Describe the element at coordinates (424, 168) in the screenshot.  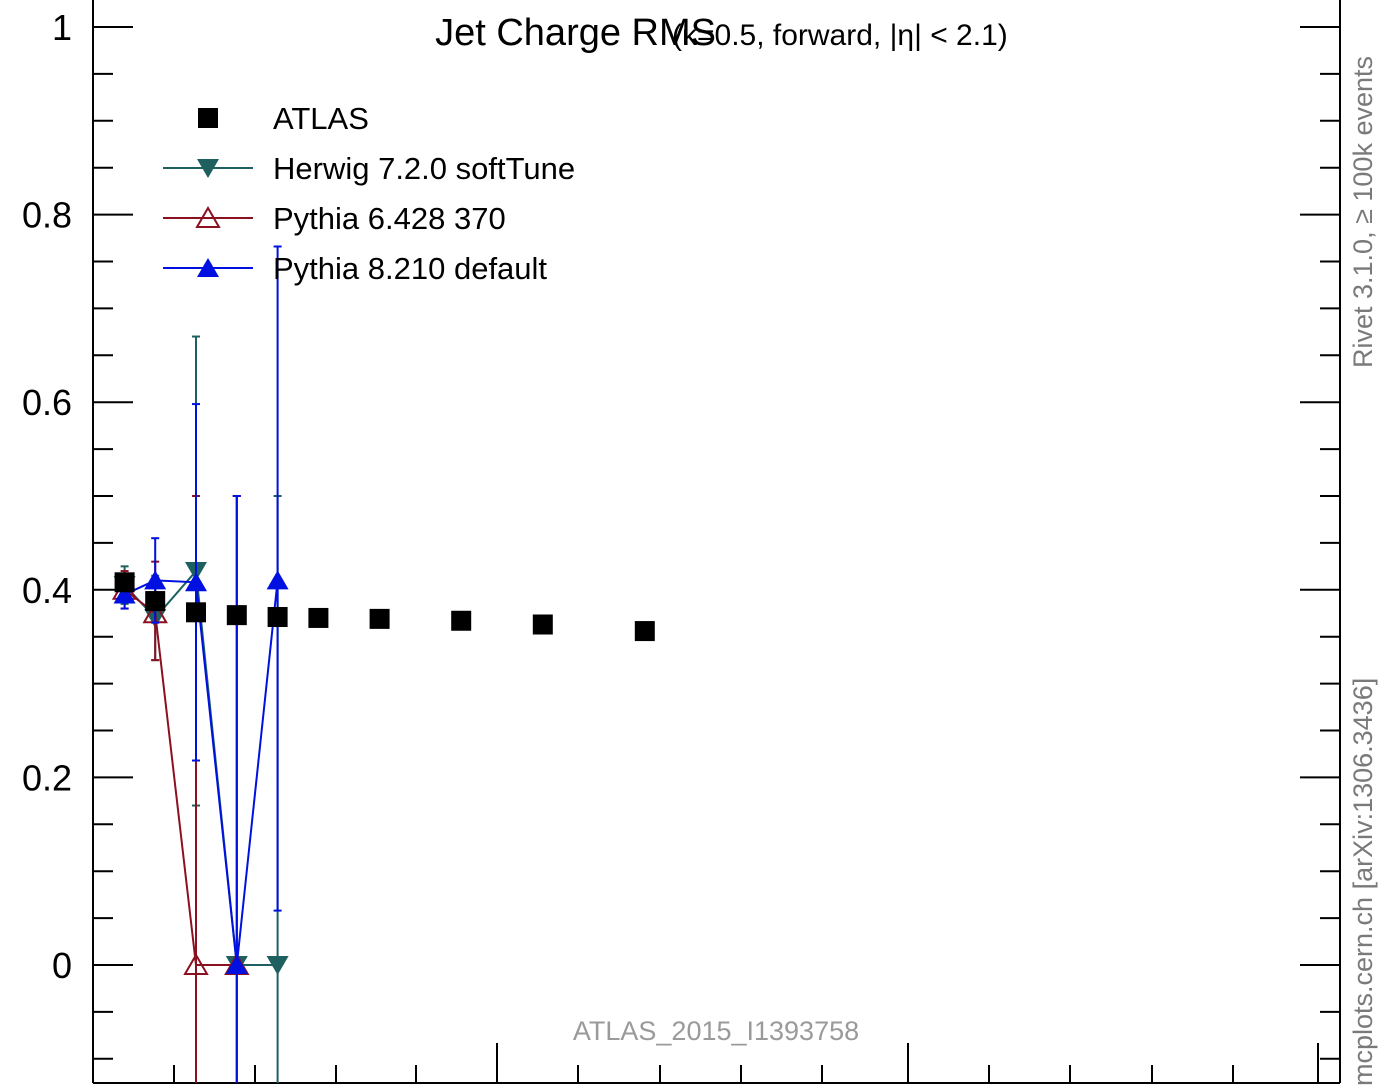
I see `legend-label: Herwig 7.2.0 softTune` at that location.